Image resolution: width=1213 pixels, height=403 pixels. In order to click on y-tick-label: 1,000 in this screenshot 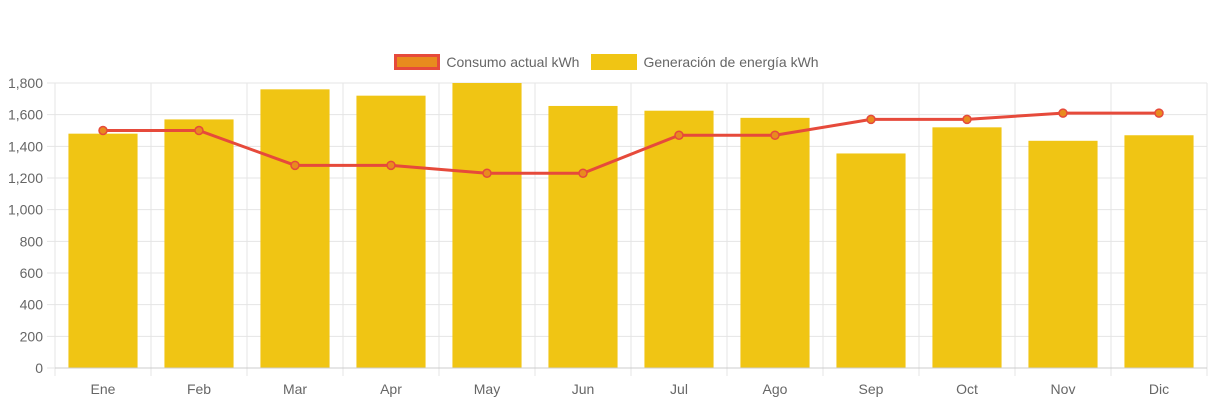, I will do `click(25, 210)`.